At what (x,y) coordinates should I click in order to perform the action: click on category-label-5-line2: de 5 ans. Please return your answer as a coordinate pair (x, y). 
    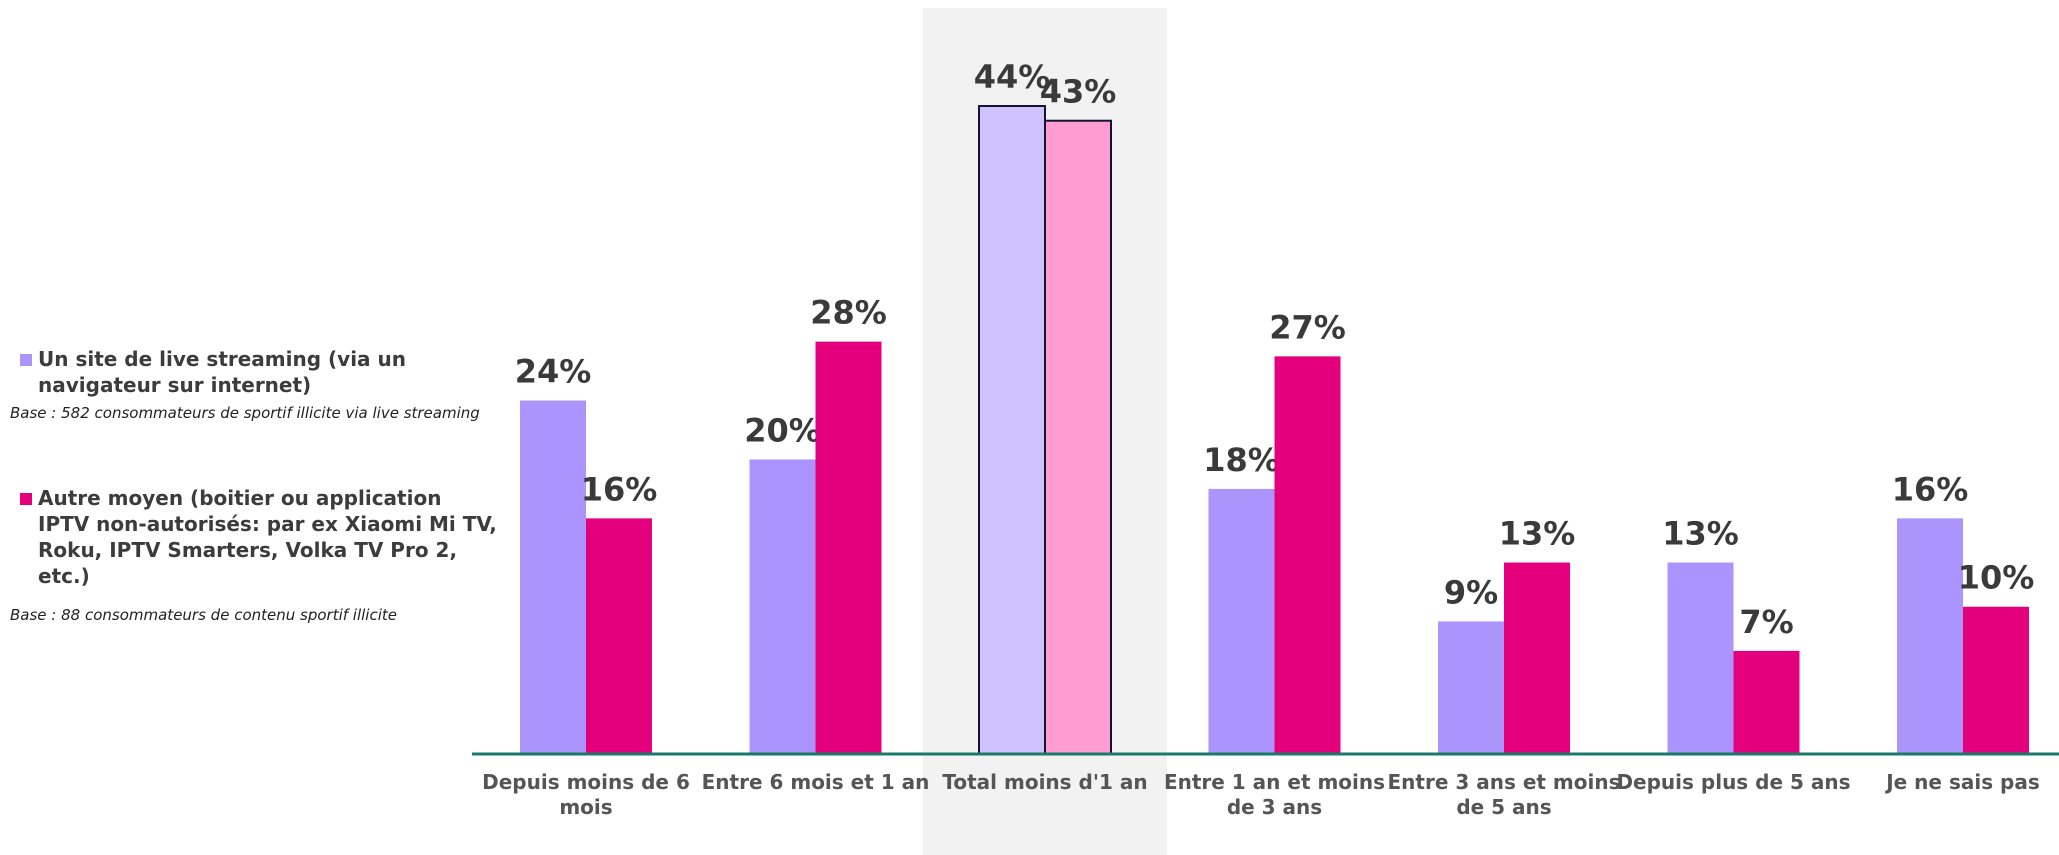
    Looking at the image, I should click on (1503, 807).